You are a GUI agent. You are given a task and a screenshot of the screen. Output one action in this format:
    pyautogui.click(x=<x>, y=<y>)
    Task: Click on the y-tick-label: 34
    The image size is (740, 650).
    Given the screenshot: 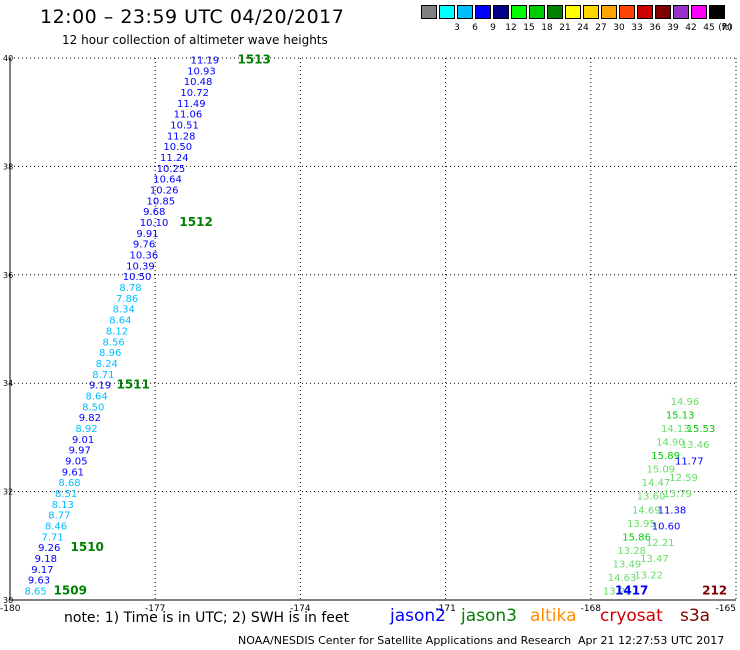 What is the action you would take?
    pyautogui.click(x=8, y=383)
    